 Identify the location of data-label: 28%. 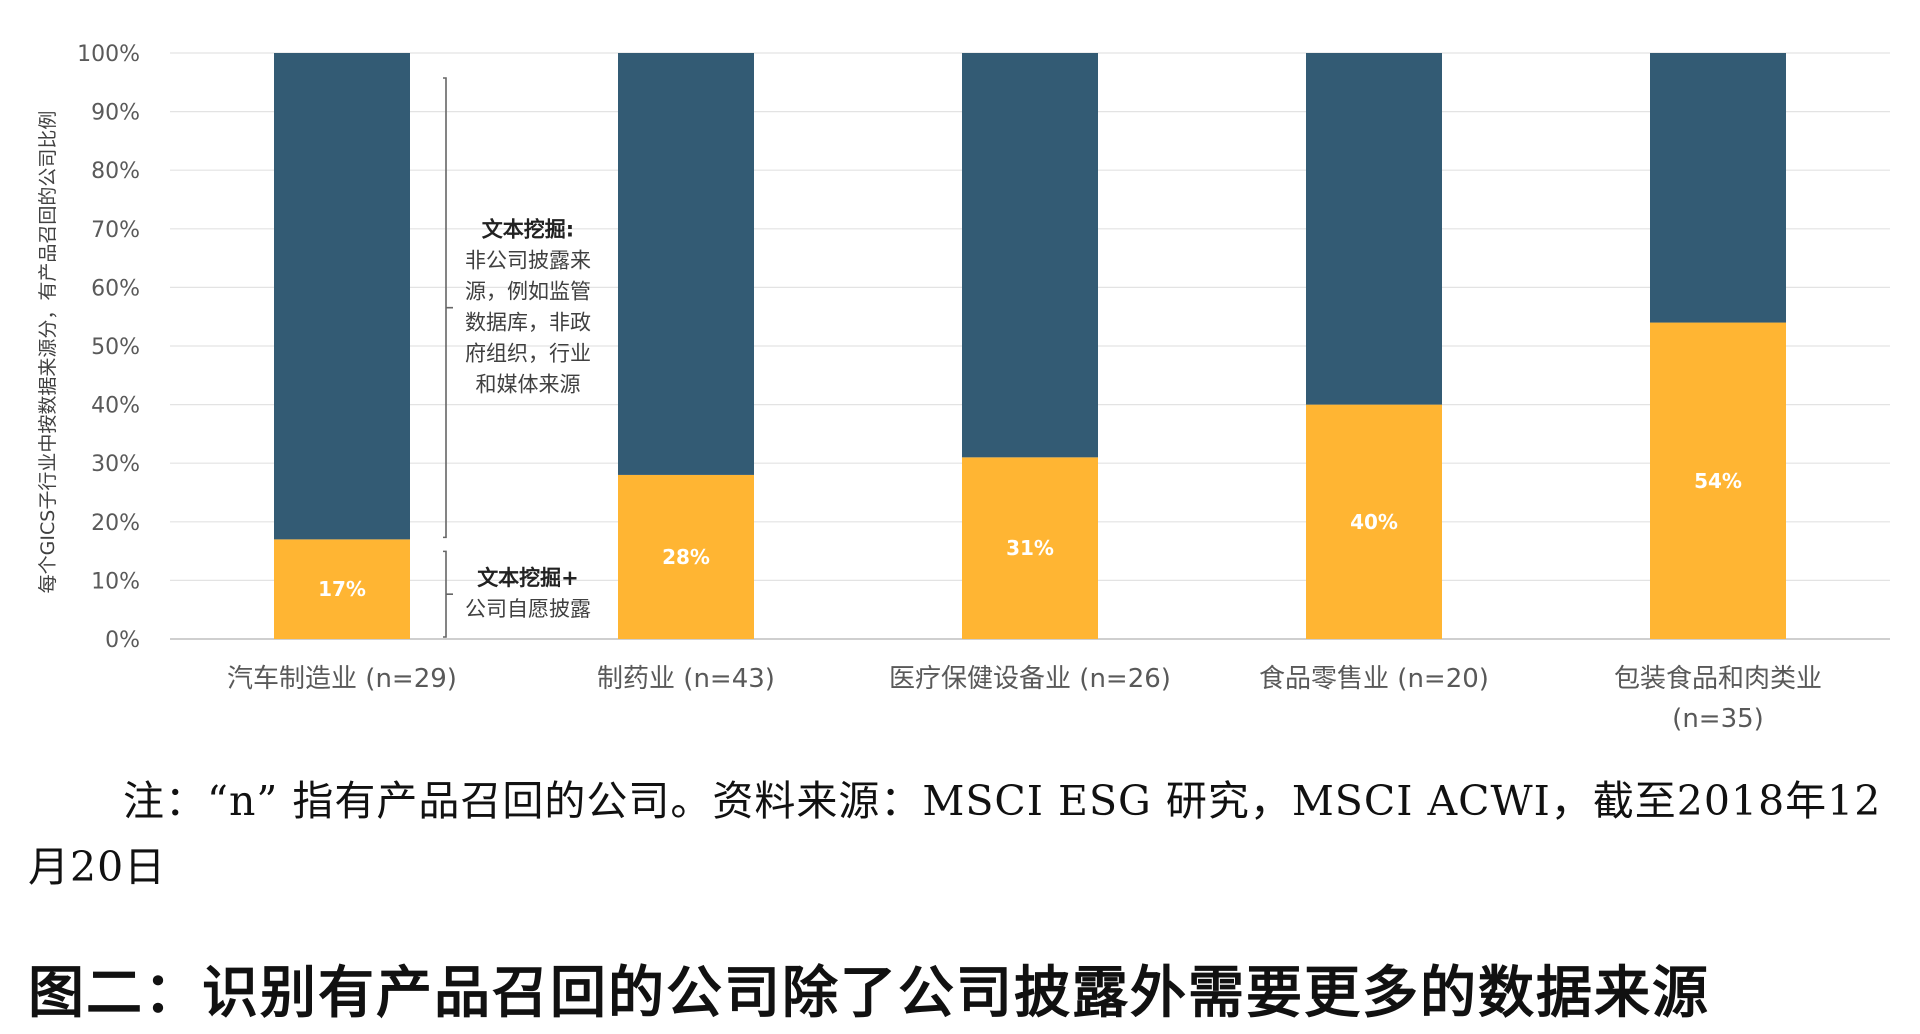
(686, 557).